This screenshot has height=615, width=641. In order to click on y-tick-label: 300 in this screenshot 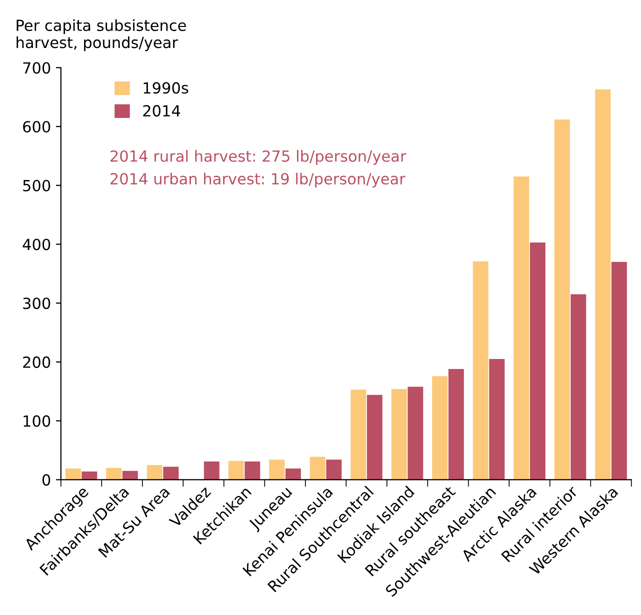, I will do `click(36, 304)`.